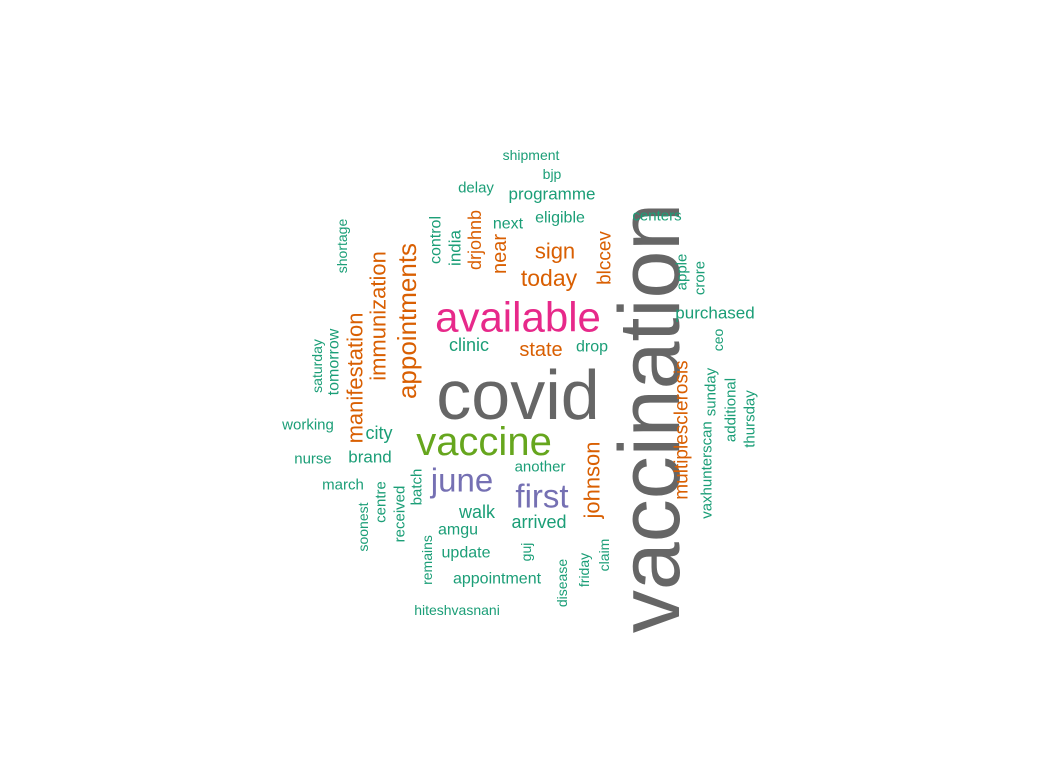 This screenshot has width=1040, height=777. What do you see at coordinates (656, 216) in the screenshot?
I see `word-centers: centers` at bounding box center [656, 216].